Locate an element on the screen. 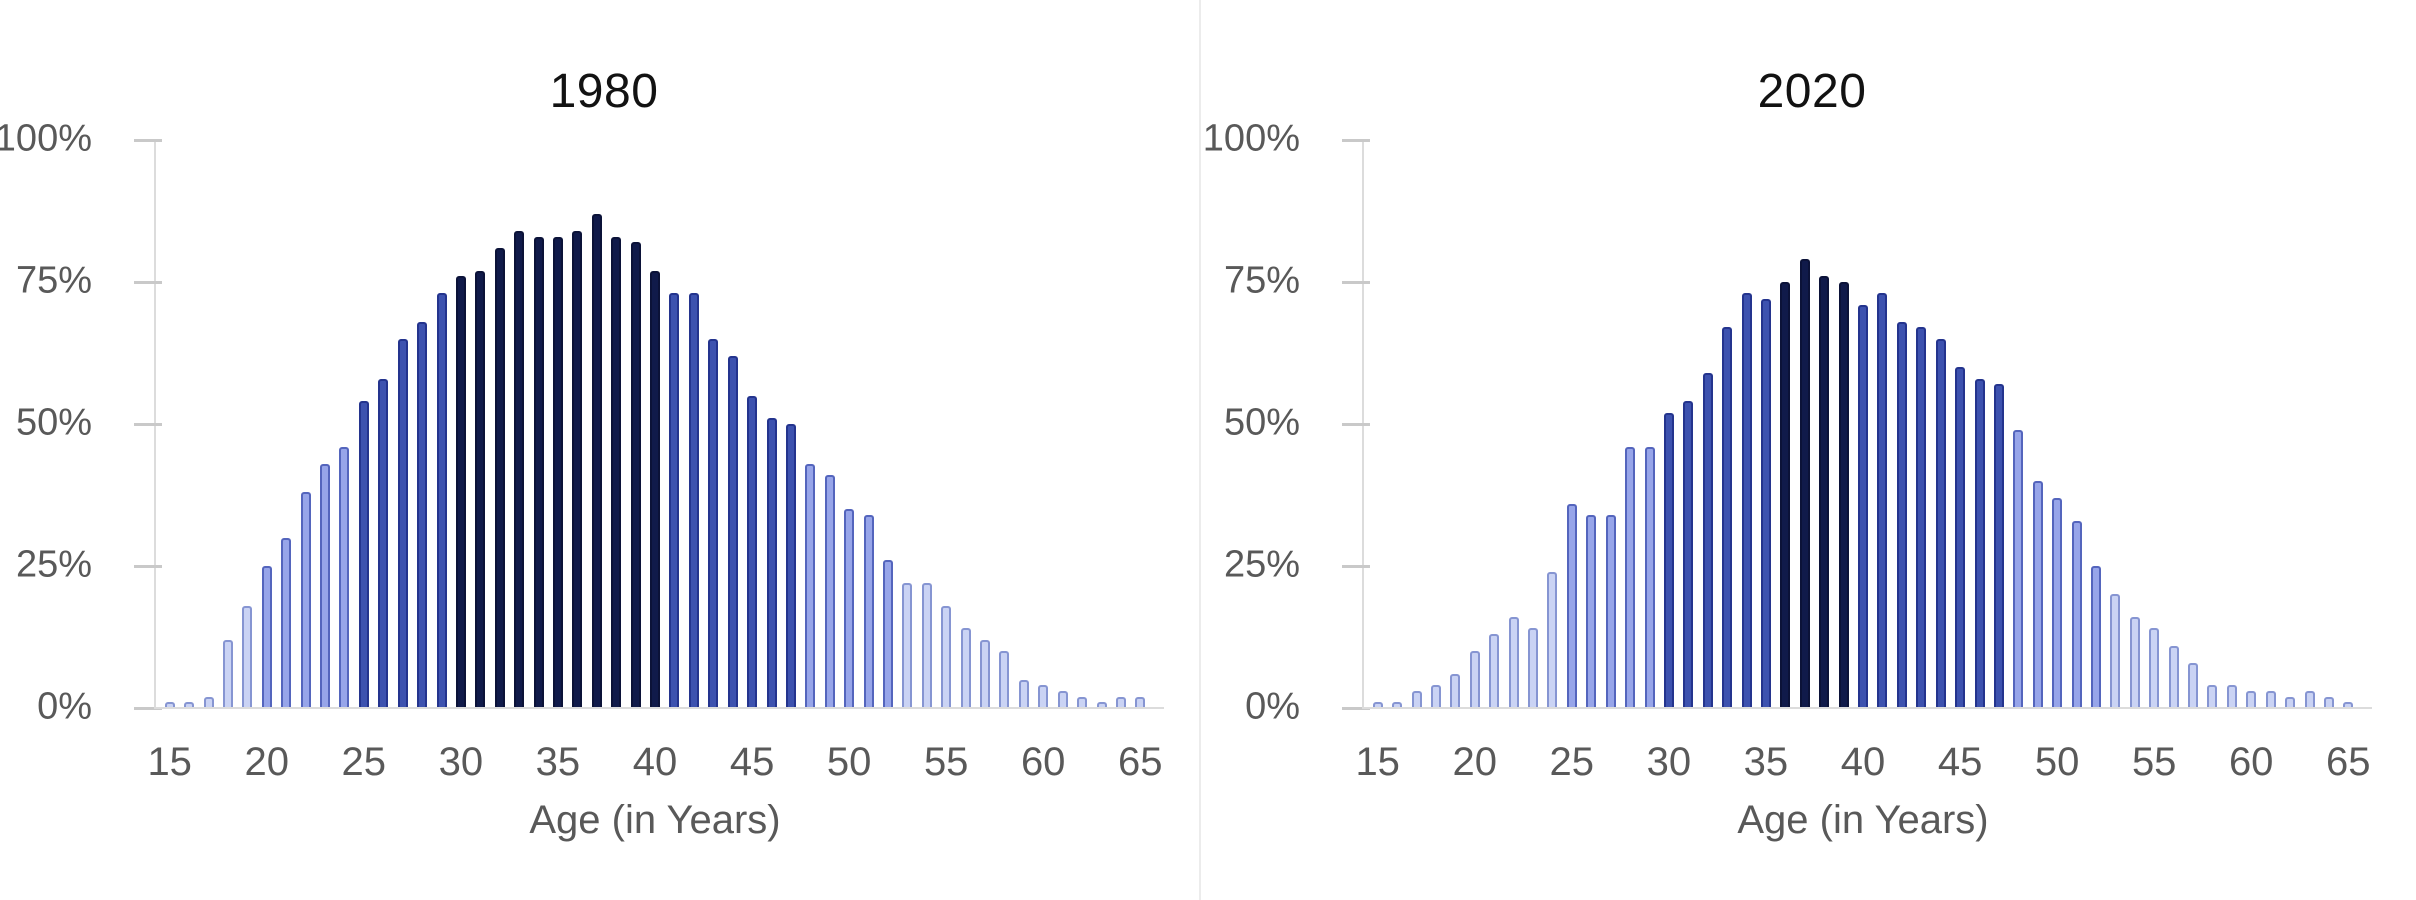  x-axis-line is located at coordinates (1867, 708).